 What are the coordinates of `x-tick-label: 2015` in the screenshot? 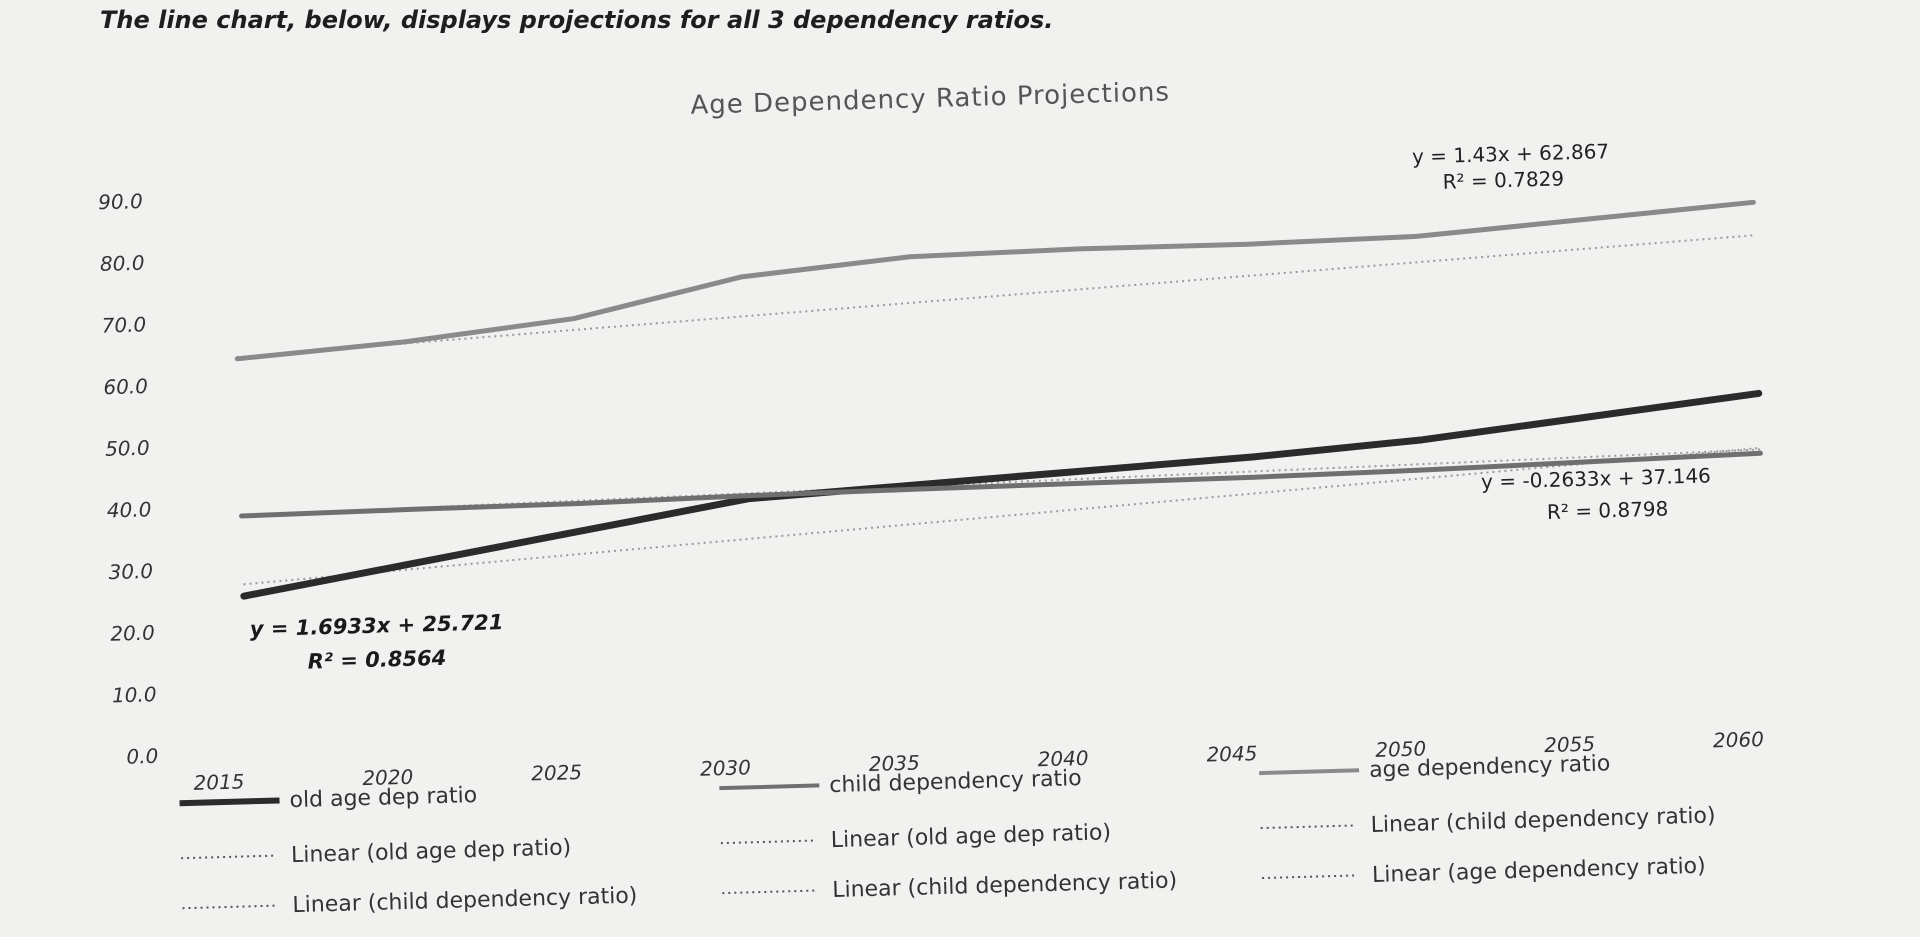 It's located at (219, 781).